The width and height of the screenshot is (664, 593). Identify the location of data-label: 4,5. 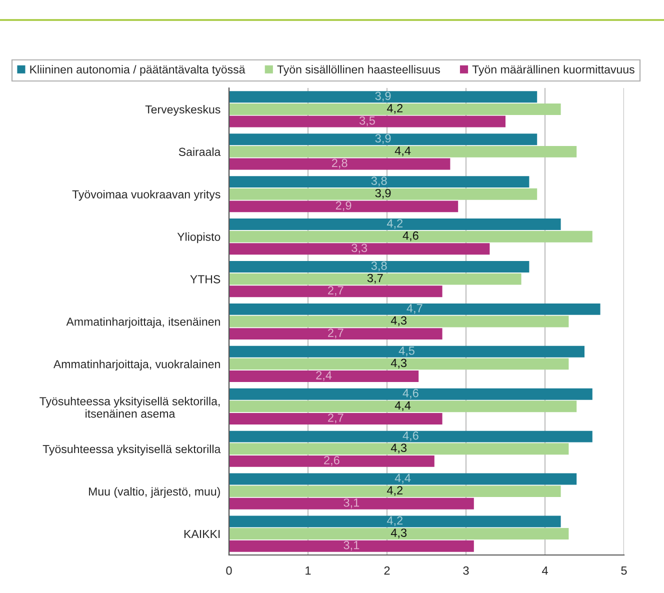
(406, 351).